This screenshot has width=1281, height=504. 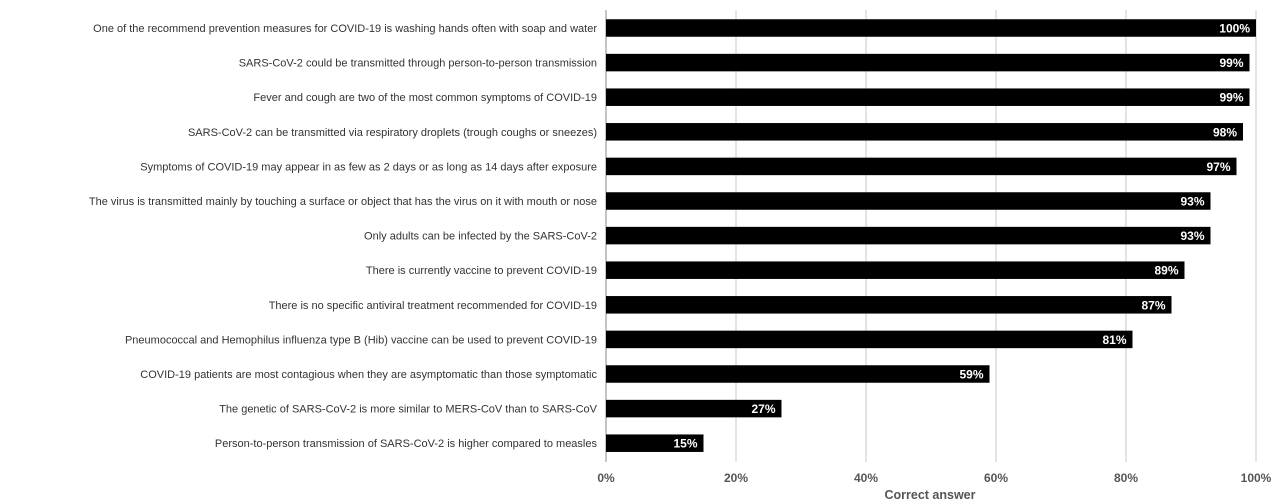 I want to click on data-label: 100%, so click(x=1234, y=29).